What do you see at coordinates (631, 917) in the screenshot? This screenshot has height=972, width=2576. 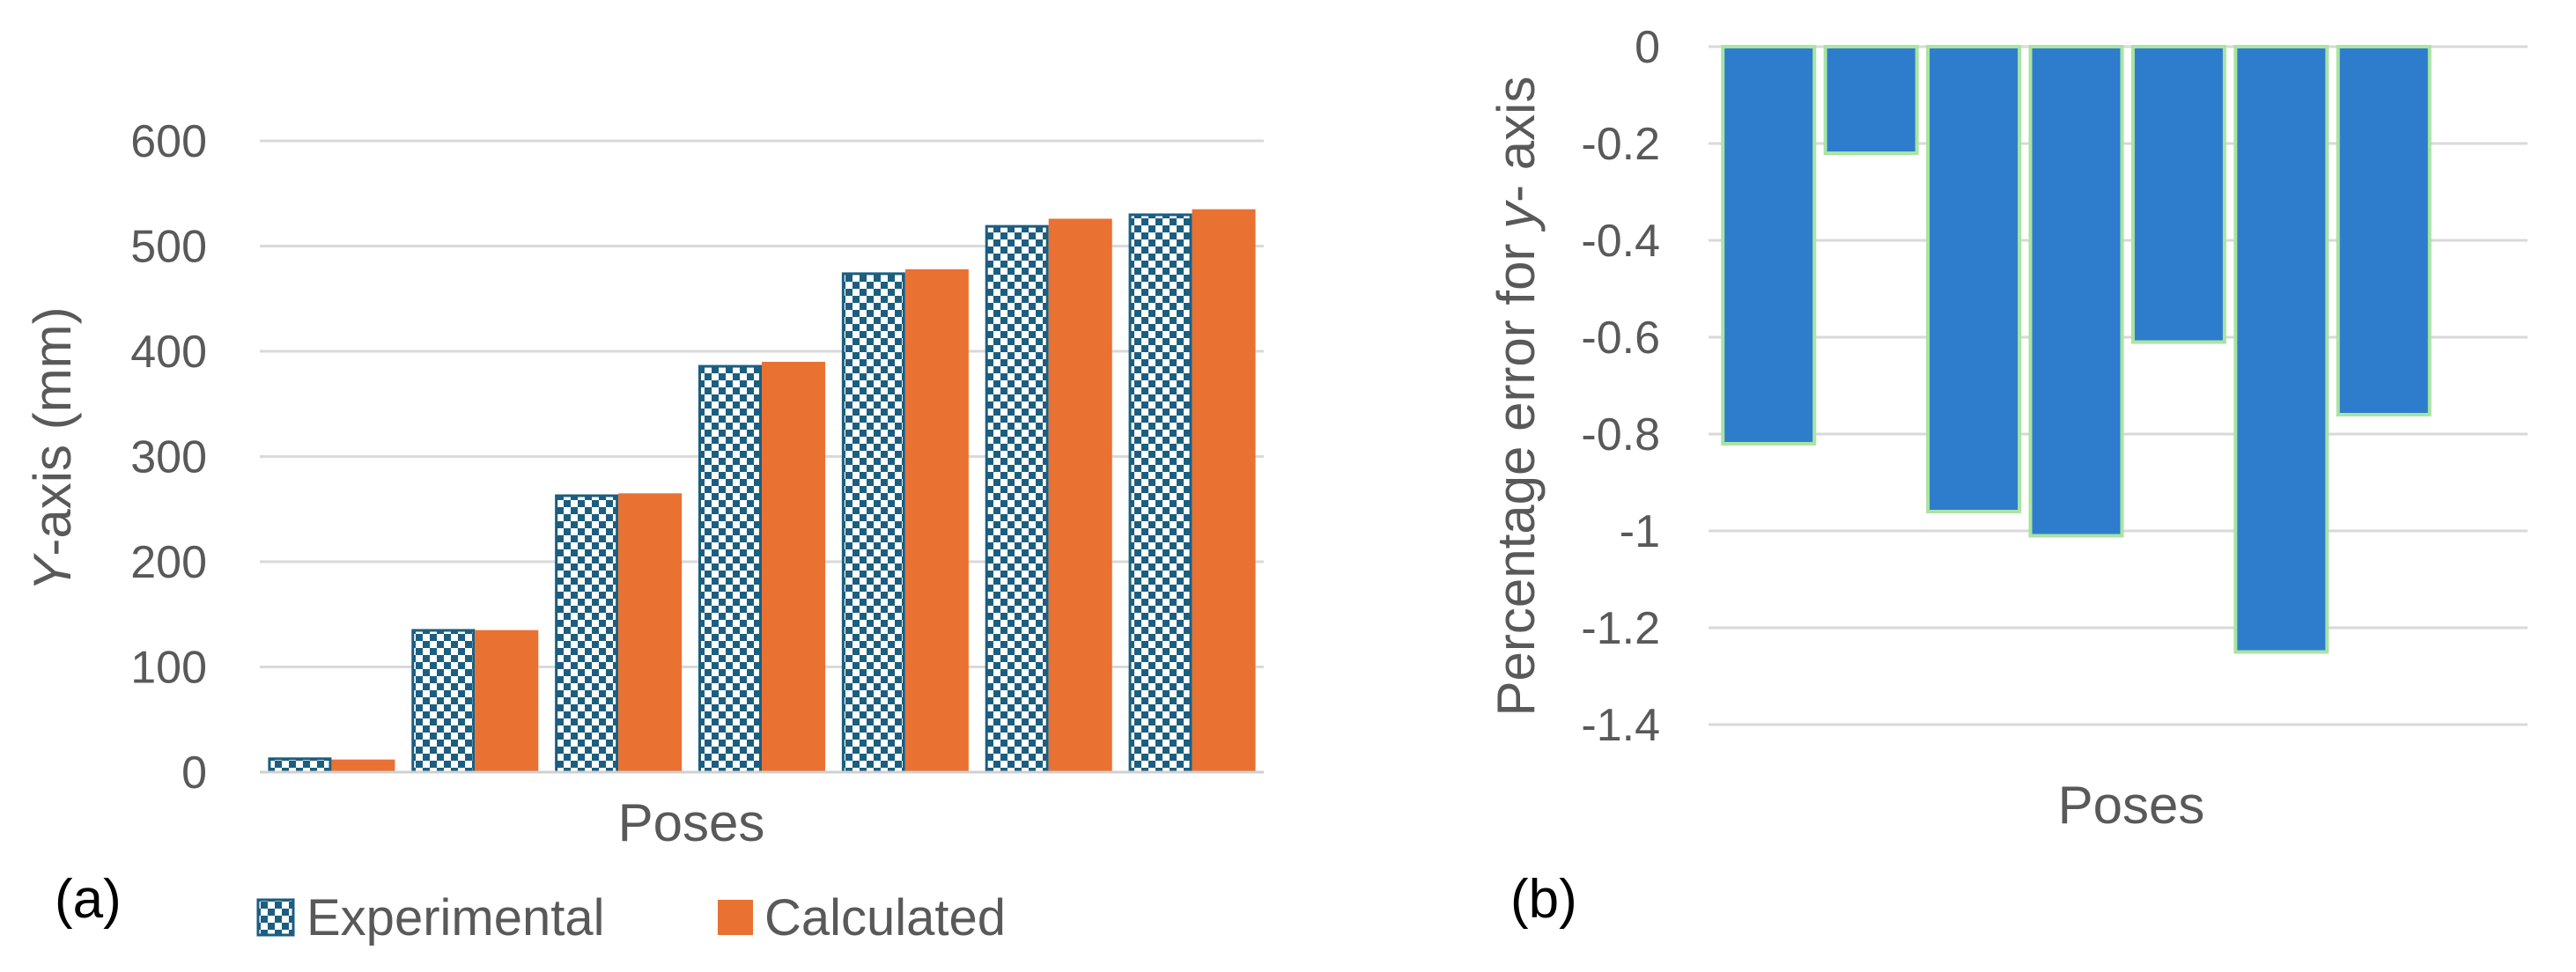 I see `chart-a-legend: Experimental Calculated` at bounding box center [631, 917].